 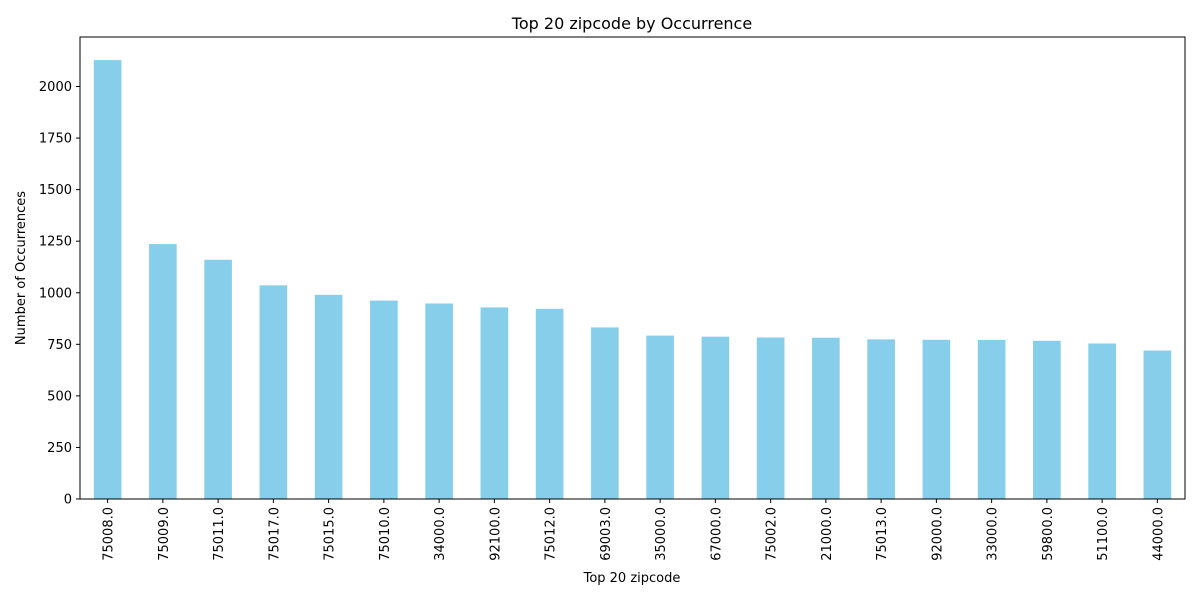 I want to click on bar-75009.0, so click(x=163, y=371).